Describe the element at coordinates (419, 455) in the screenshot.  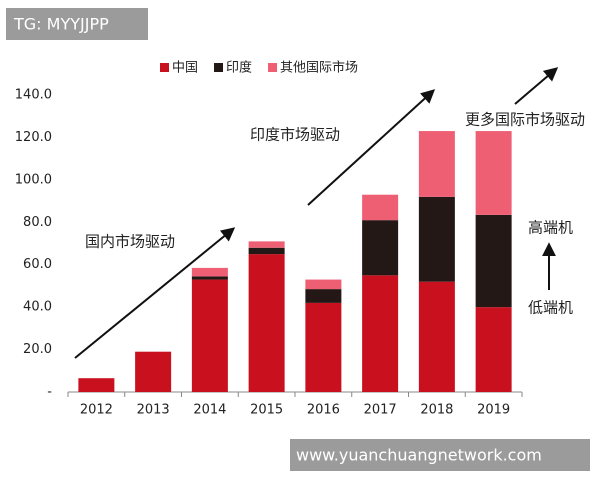
I see `watermark: www.yuanchuangnetwork.com` at that location.